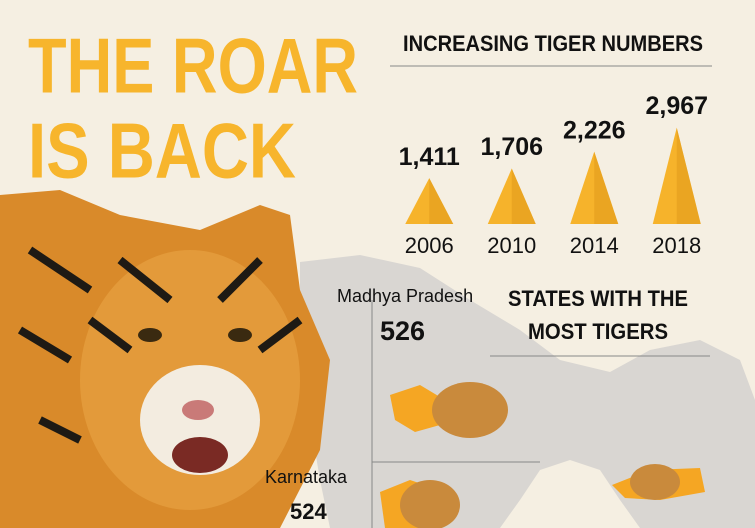 This screenshot has width=755, height=528. I want to click on tiger-muzzle, so click(200, 420).